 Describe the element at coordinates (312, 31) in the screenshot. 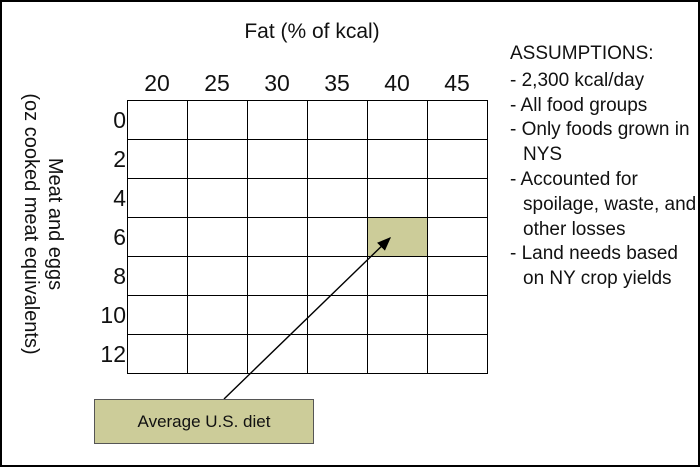

I see `x-axis-title: Fat (% of kcal)` at that location.